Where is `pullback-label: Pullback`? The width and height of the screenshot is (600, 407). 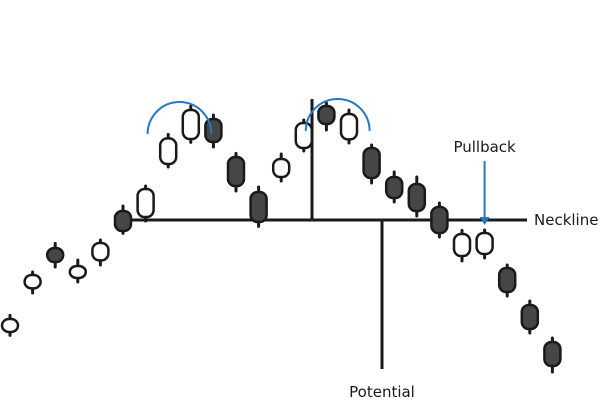
pullback-label: Pullback is located at coordinates (484, 147).